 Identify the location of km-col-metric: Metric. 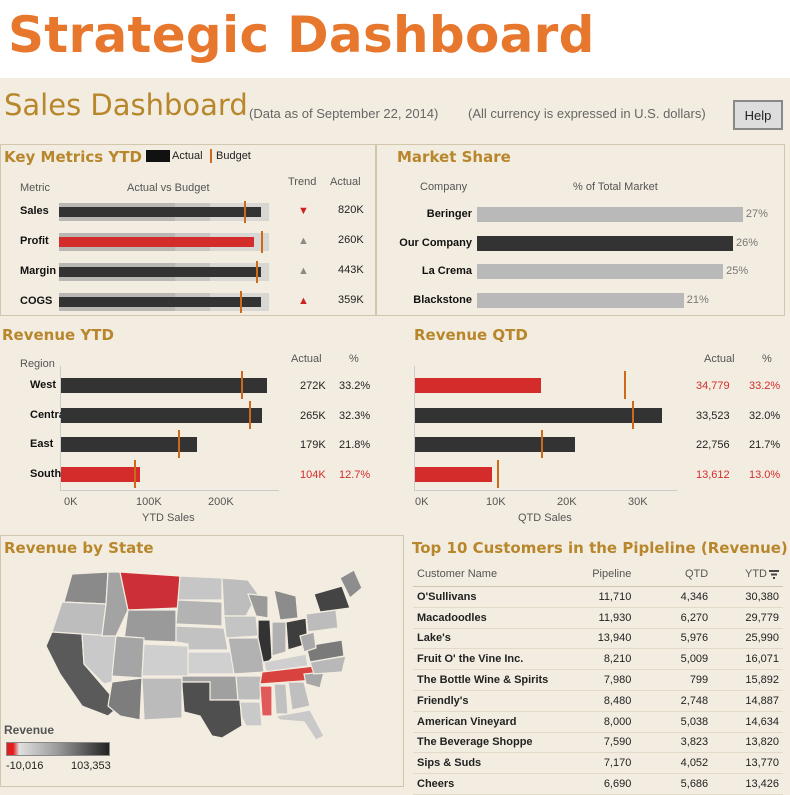
(35, 188).